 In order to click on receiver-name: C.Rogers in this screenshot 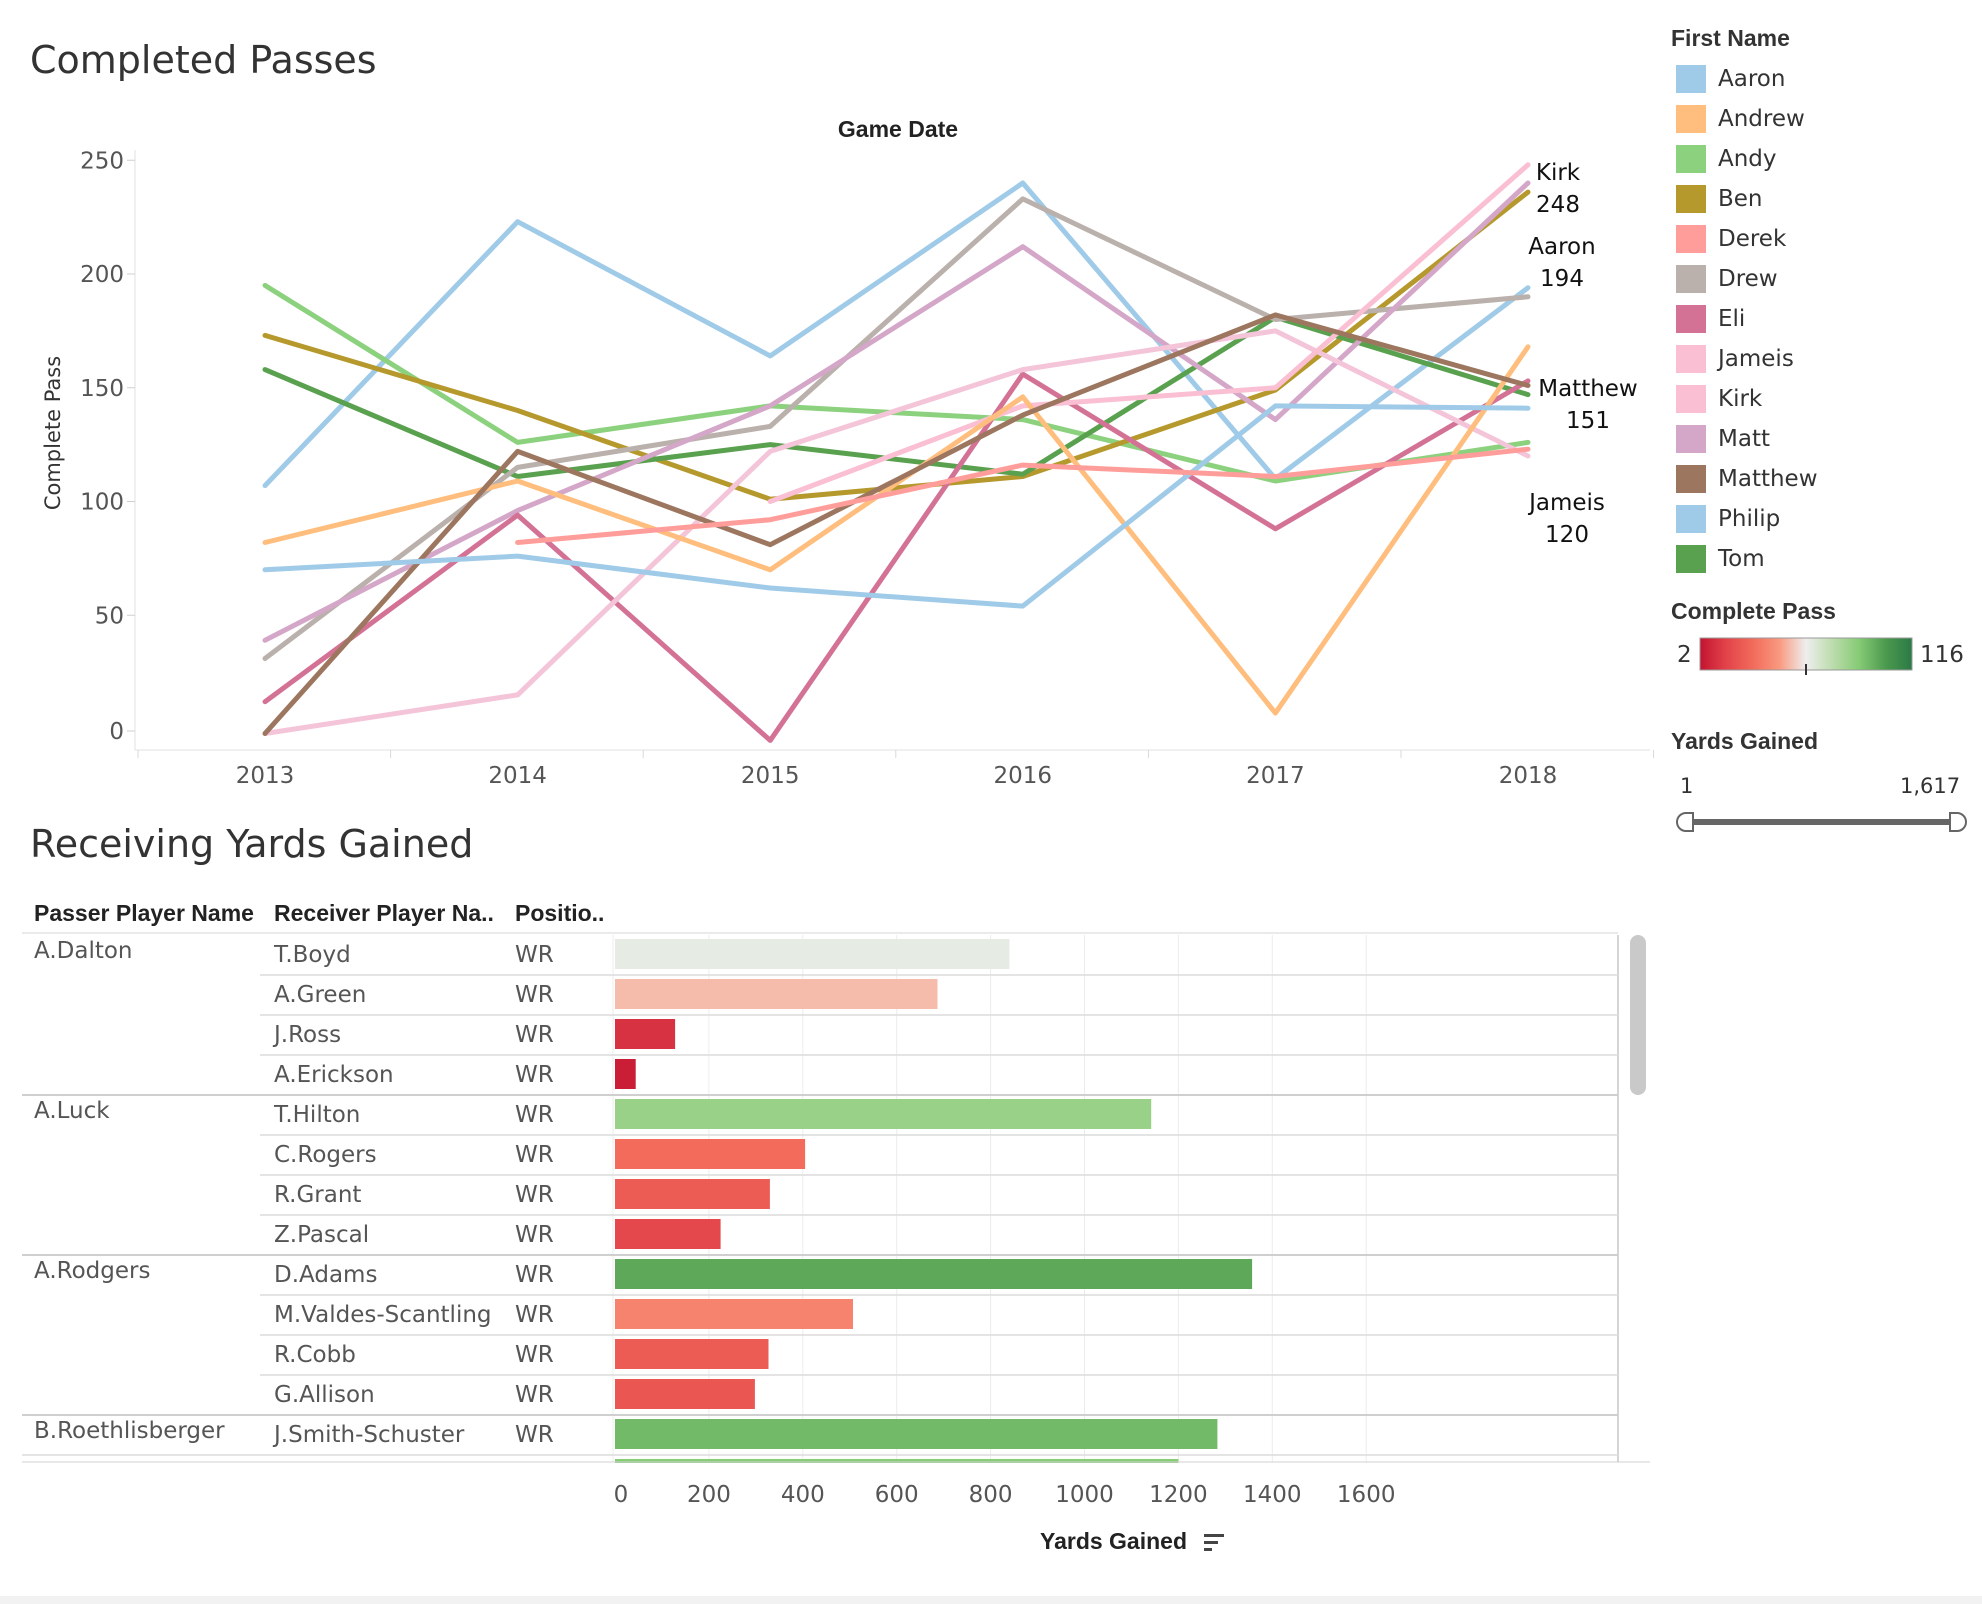, I will do `click(325, 1155)`.